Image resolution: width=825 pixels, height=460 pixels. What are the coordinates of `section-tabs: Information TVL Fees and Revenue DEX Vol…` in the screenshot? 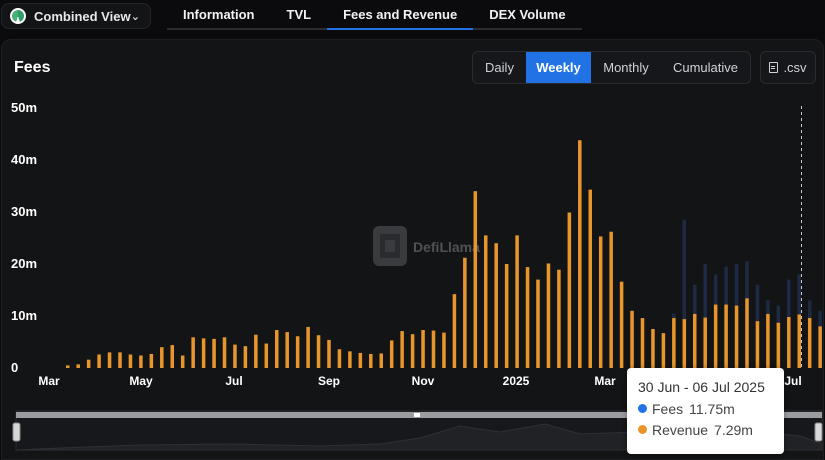 It's located at (374, 15).